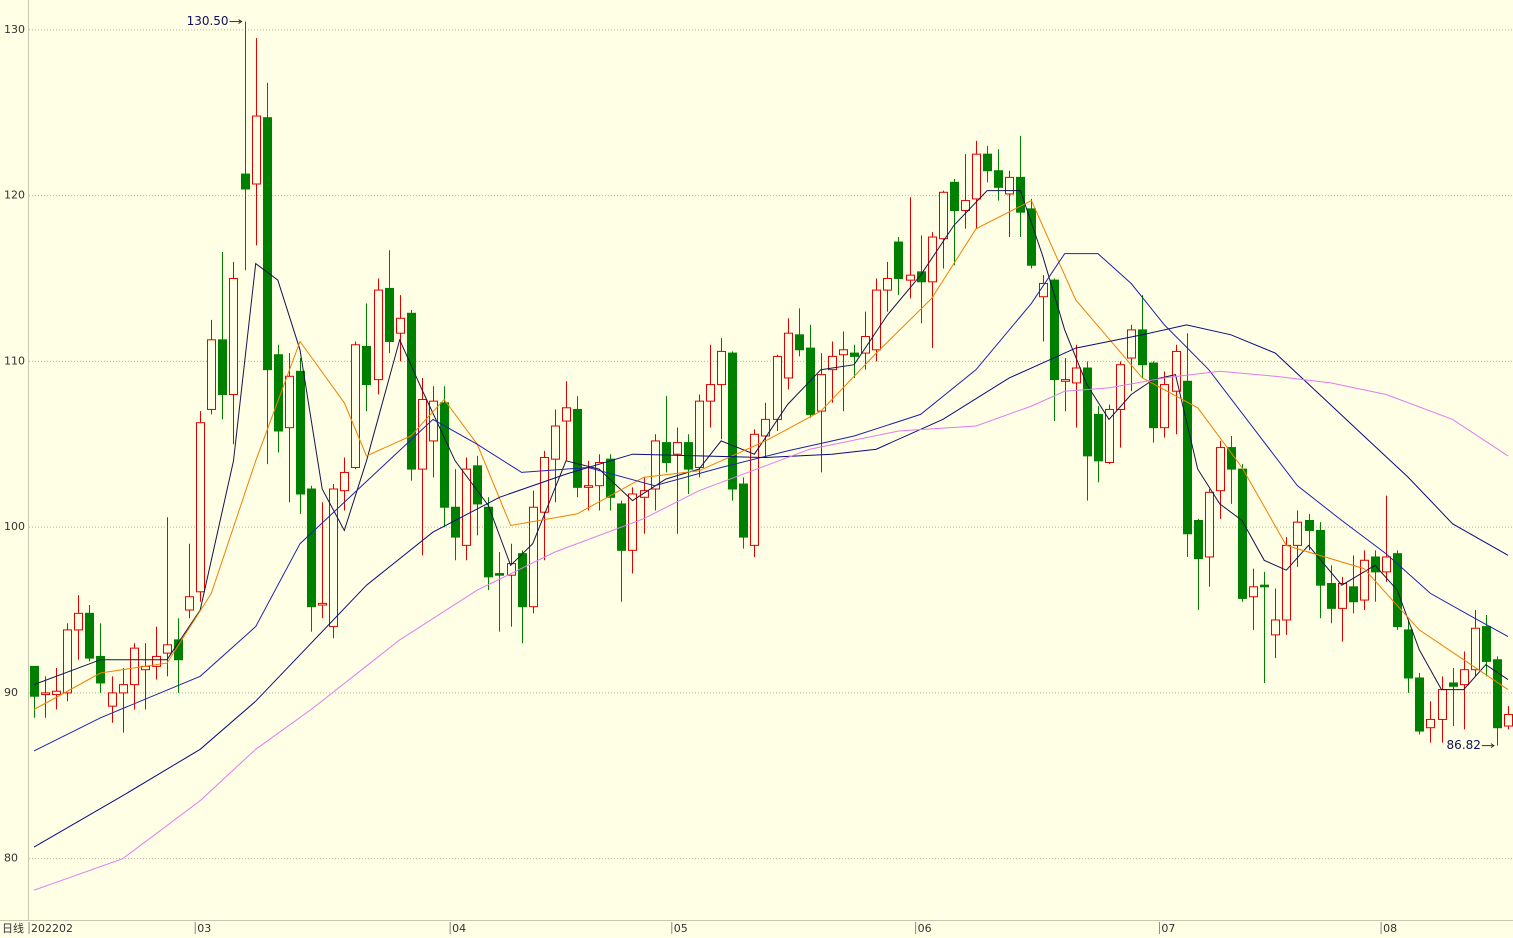  I want to click on y-tick-label: 130, so click(14, 29).